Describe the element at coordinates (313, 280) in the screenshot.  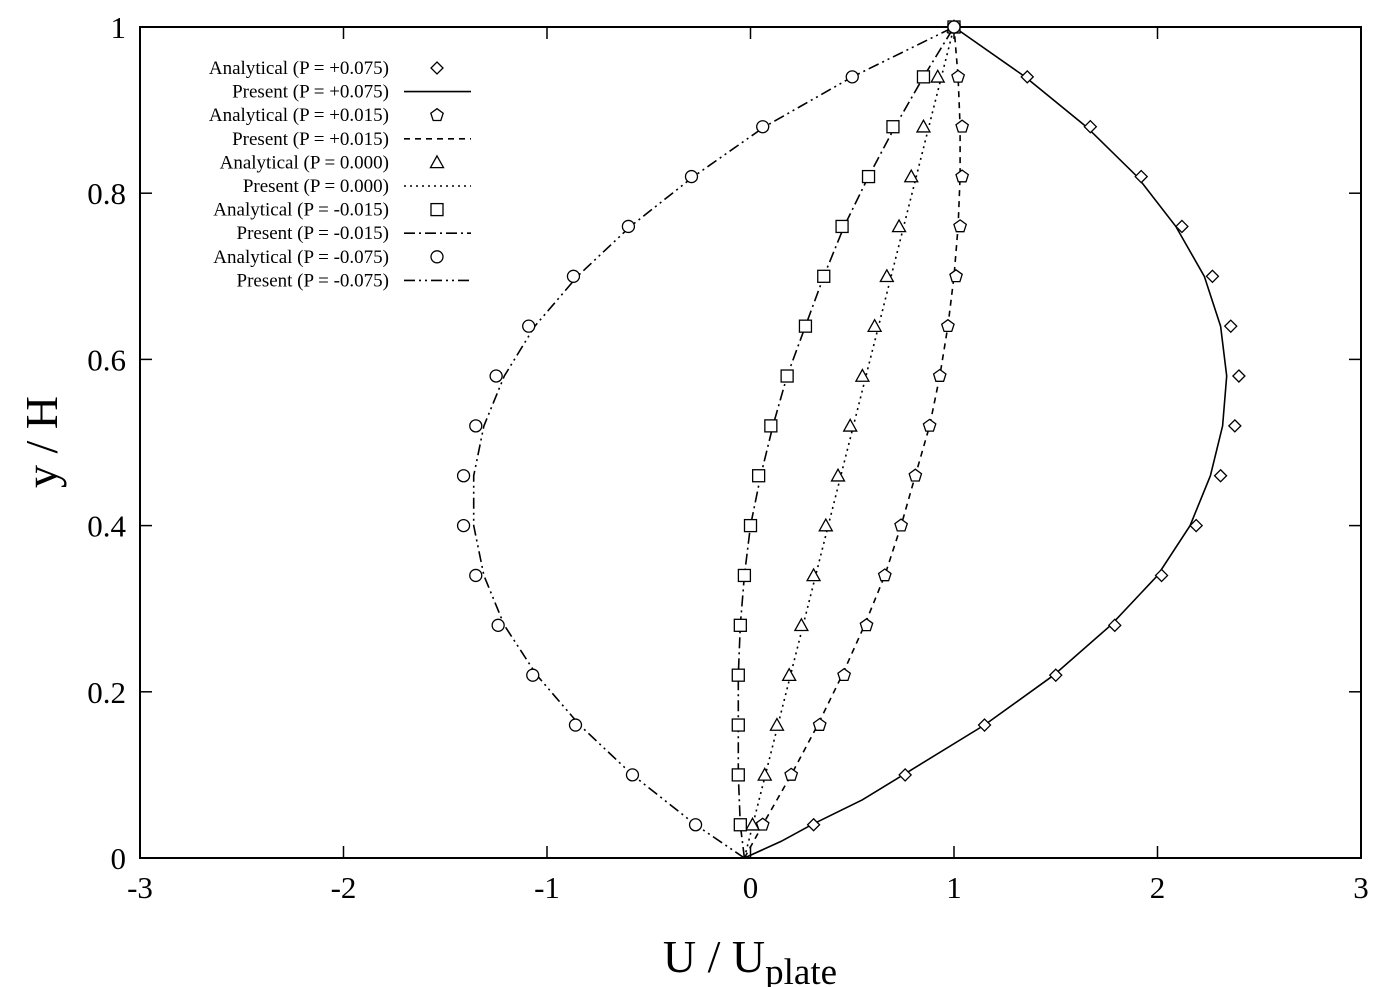
I see `legend-label: Present (P = -0.075)` at that location.